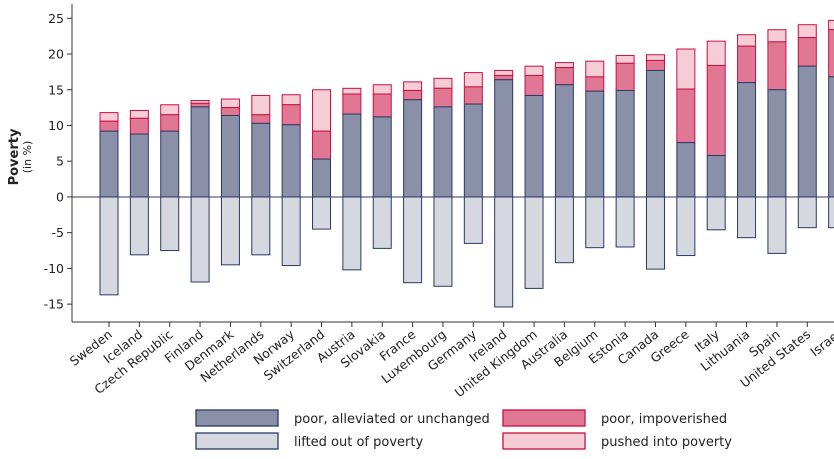 This screenshot has height=459, width=834. I want to click on bar-pushed-into-estonia, so click(625, 59).